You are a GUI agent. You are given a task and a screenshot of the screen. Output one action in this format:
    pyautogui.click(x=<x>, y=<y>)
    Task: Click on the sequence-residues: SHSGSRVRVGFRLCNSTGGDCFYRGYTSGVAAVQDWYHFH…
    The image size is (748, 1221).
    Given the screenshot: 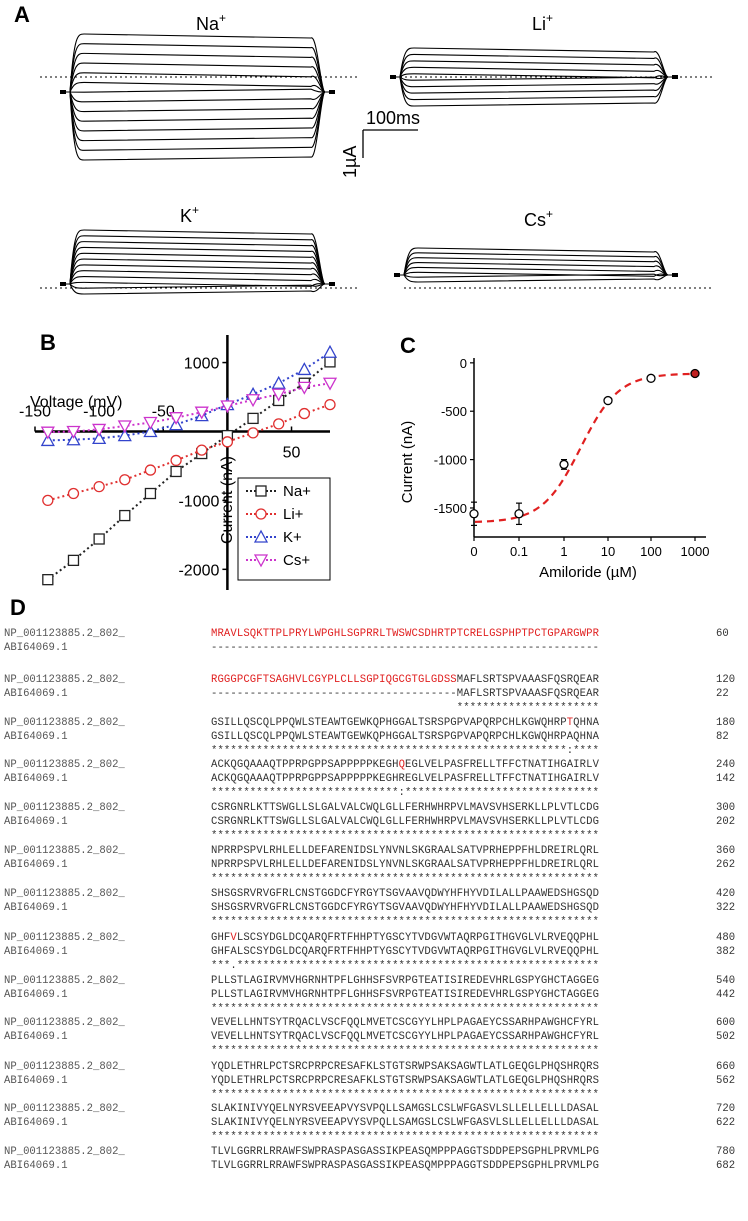 What is the action you would take?
    pyautogui.click(x=405, y=894)
    